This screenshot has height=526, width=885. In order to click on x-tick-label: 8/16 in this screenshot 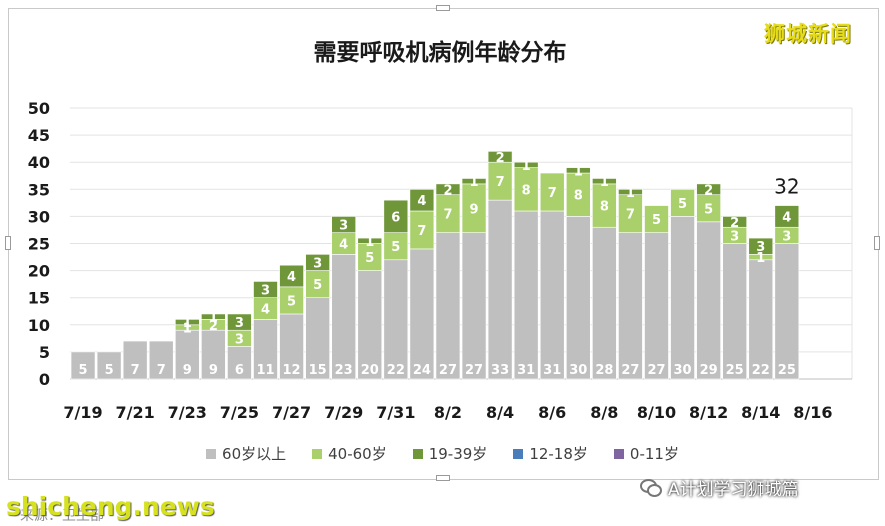, I will do `click(812, 412)`.